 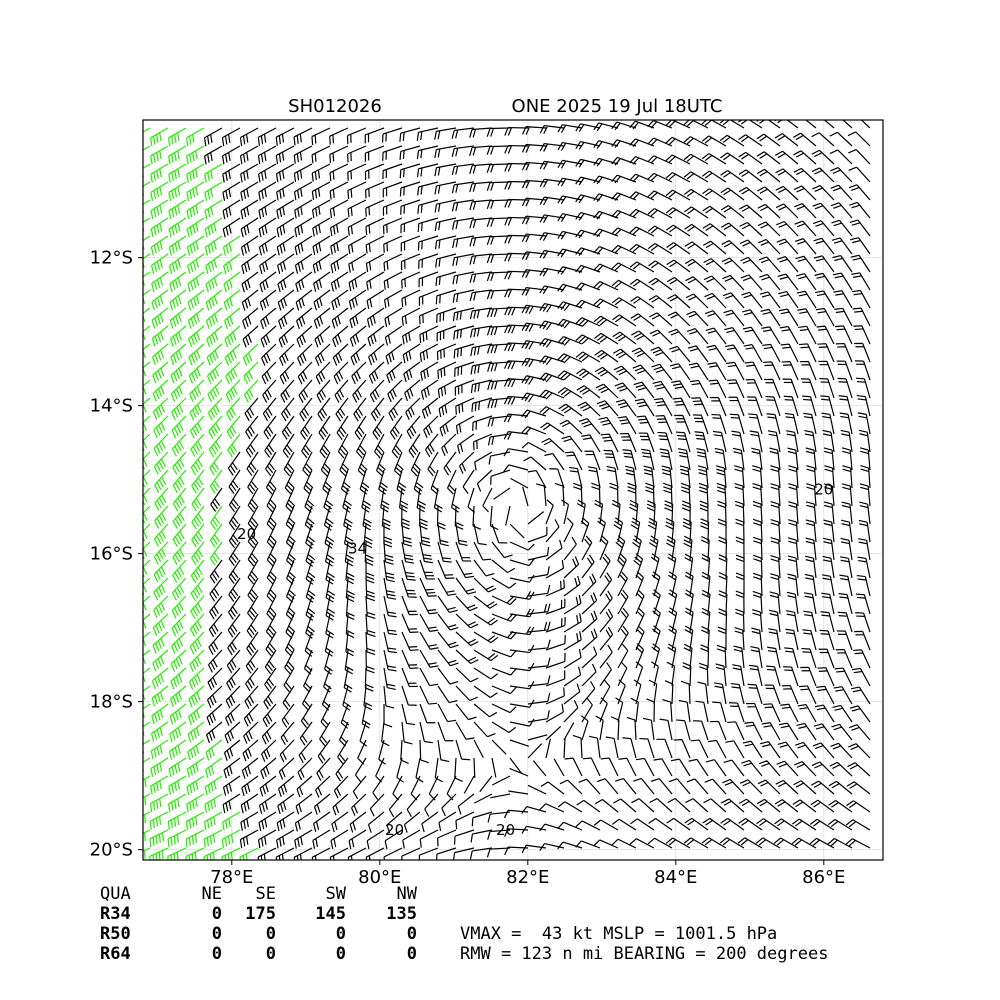 What do you see at coordinates (111, 850) in the screenshot?
I see `y-tick-label: 20°S` at bounding box center [111, 850].